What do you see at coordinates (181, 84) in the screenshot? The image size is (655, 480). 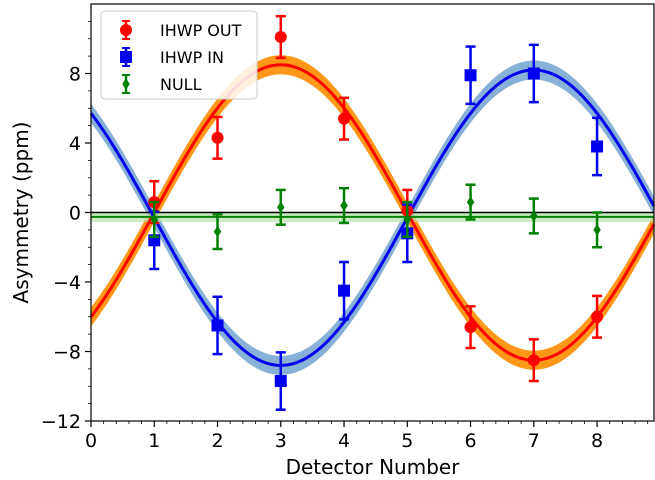 I see `legend-label: NULL` at bounding box center [181, 84].